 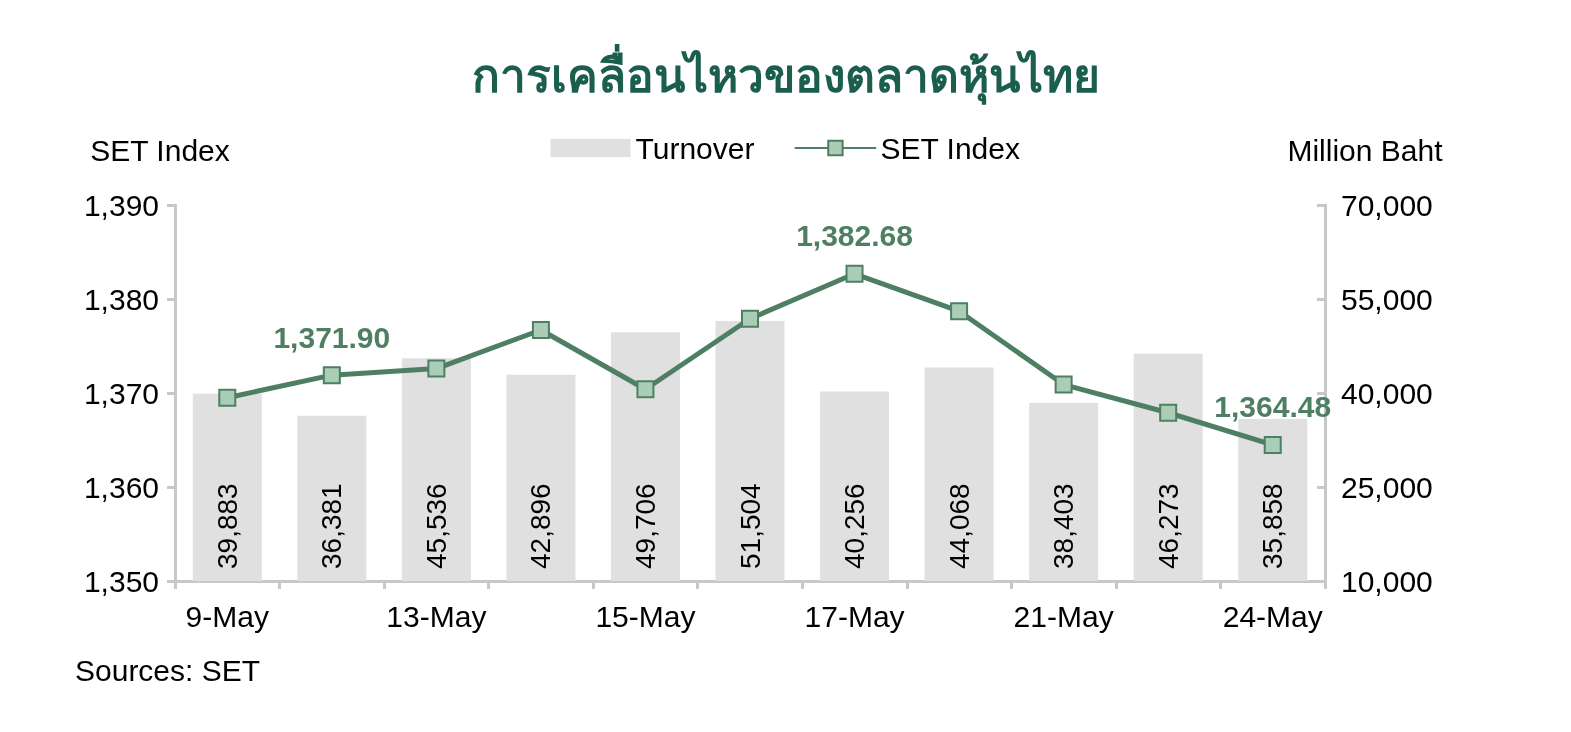 I want to click on data-label: 51,504, so click(x=750, y=526).